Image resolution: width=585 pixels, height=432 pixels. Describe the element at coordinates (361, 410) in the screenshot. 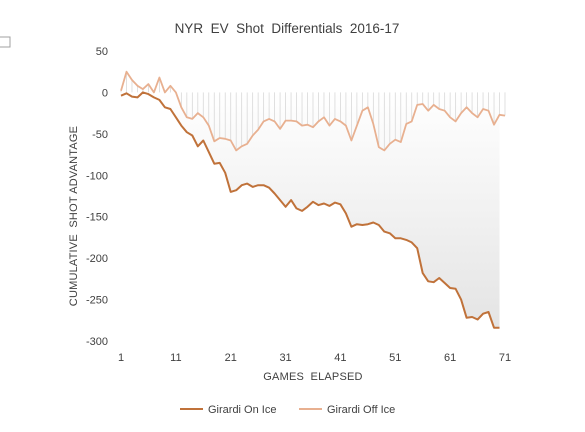

I see `legend-label-off-ice: Girardi Off Ice` at that location.